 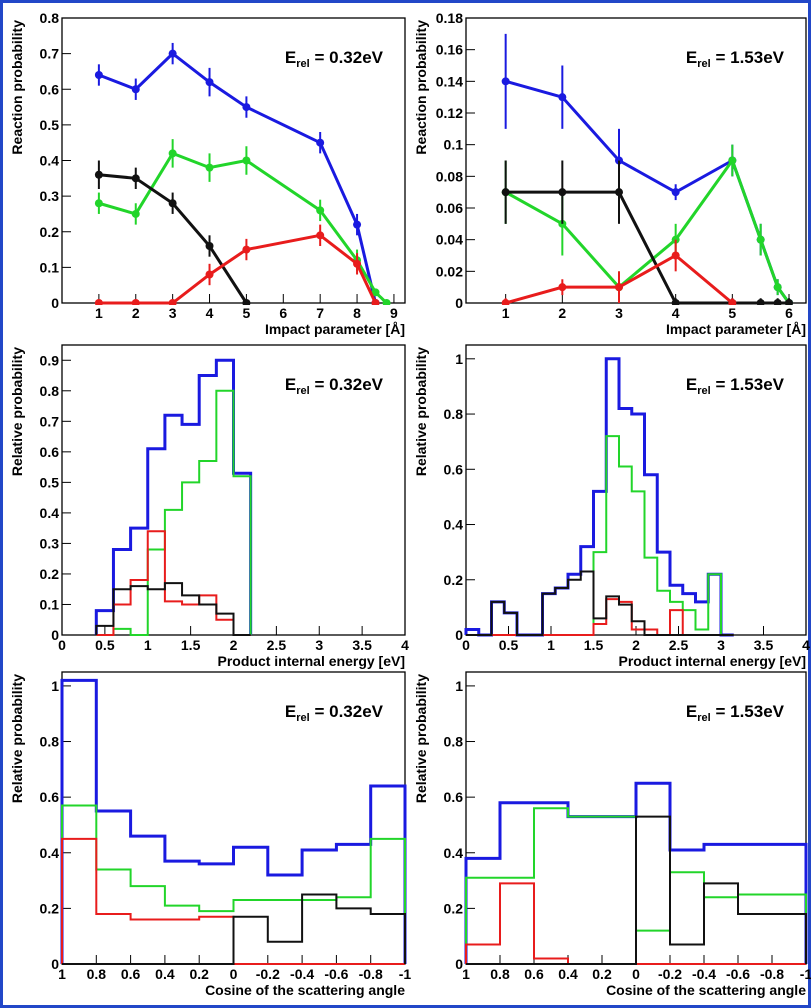 I want to click on energy-annotation: Erel = 1.53eV, so click(x=735, y=59).